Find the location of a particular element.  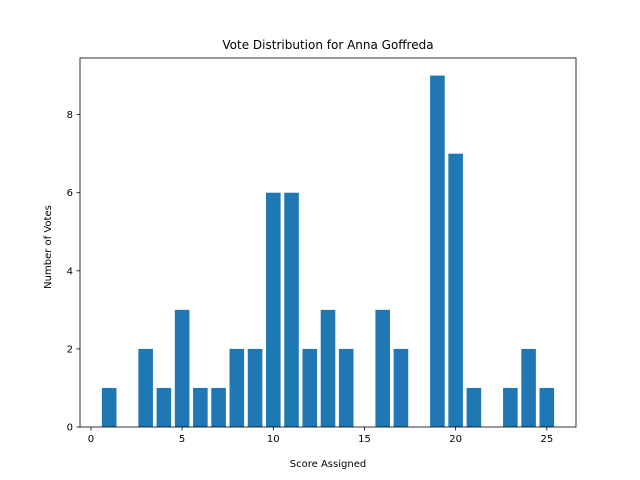

x-tick-label: 5 is located at coordinates (182, 439).